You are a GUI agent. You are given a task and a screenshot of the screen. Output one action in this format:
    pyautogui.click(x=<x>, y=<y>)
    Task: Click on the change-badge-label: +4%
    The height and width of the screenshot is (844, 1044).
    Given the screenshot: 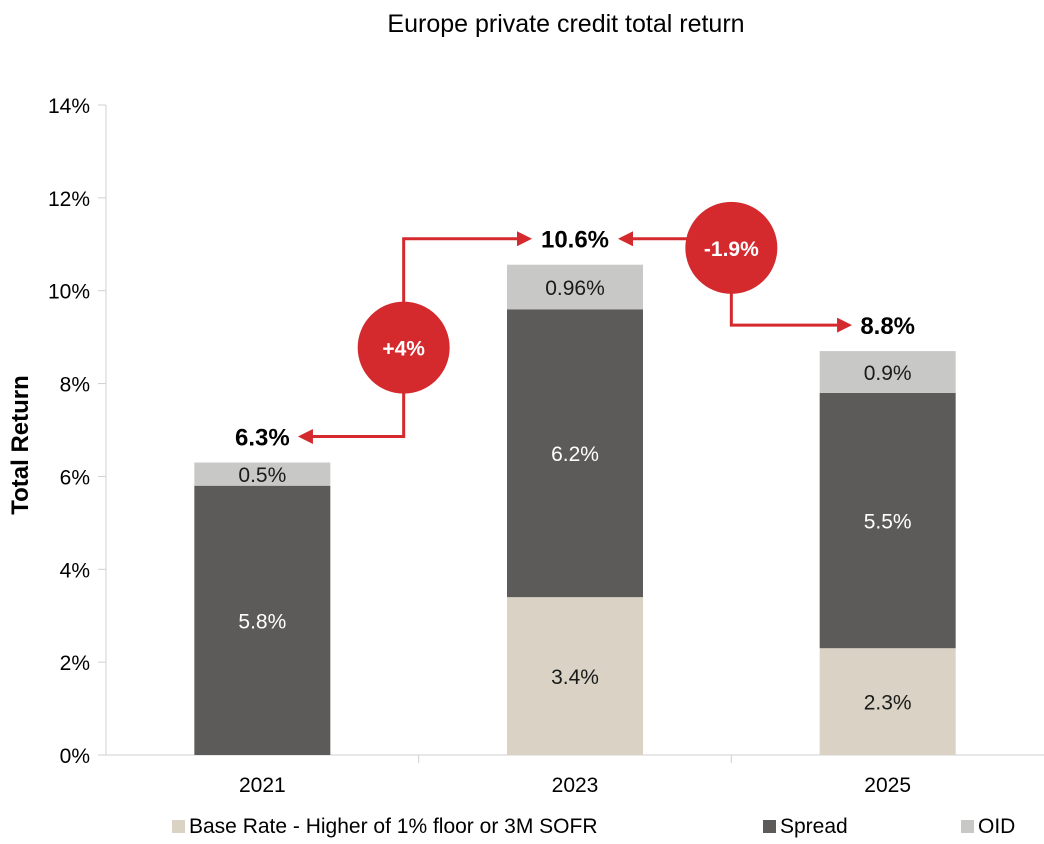 What is the action you would take?
    pyautogui.click(x=403, y=349)
    